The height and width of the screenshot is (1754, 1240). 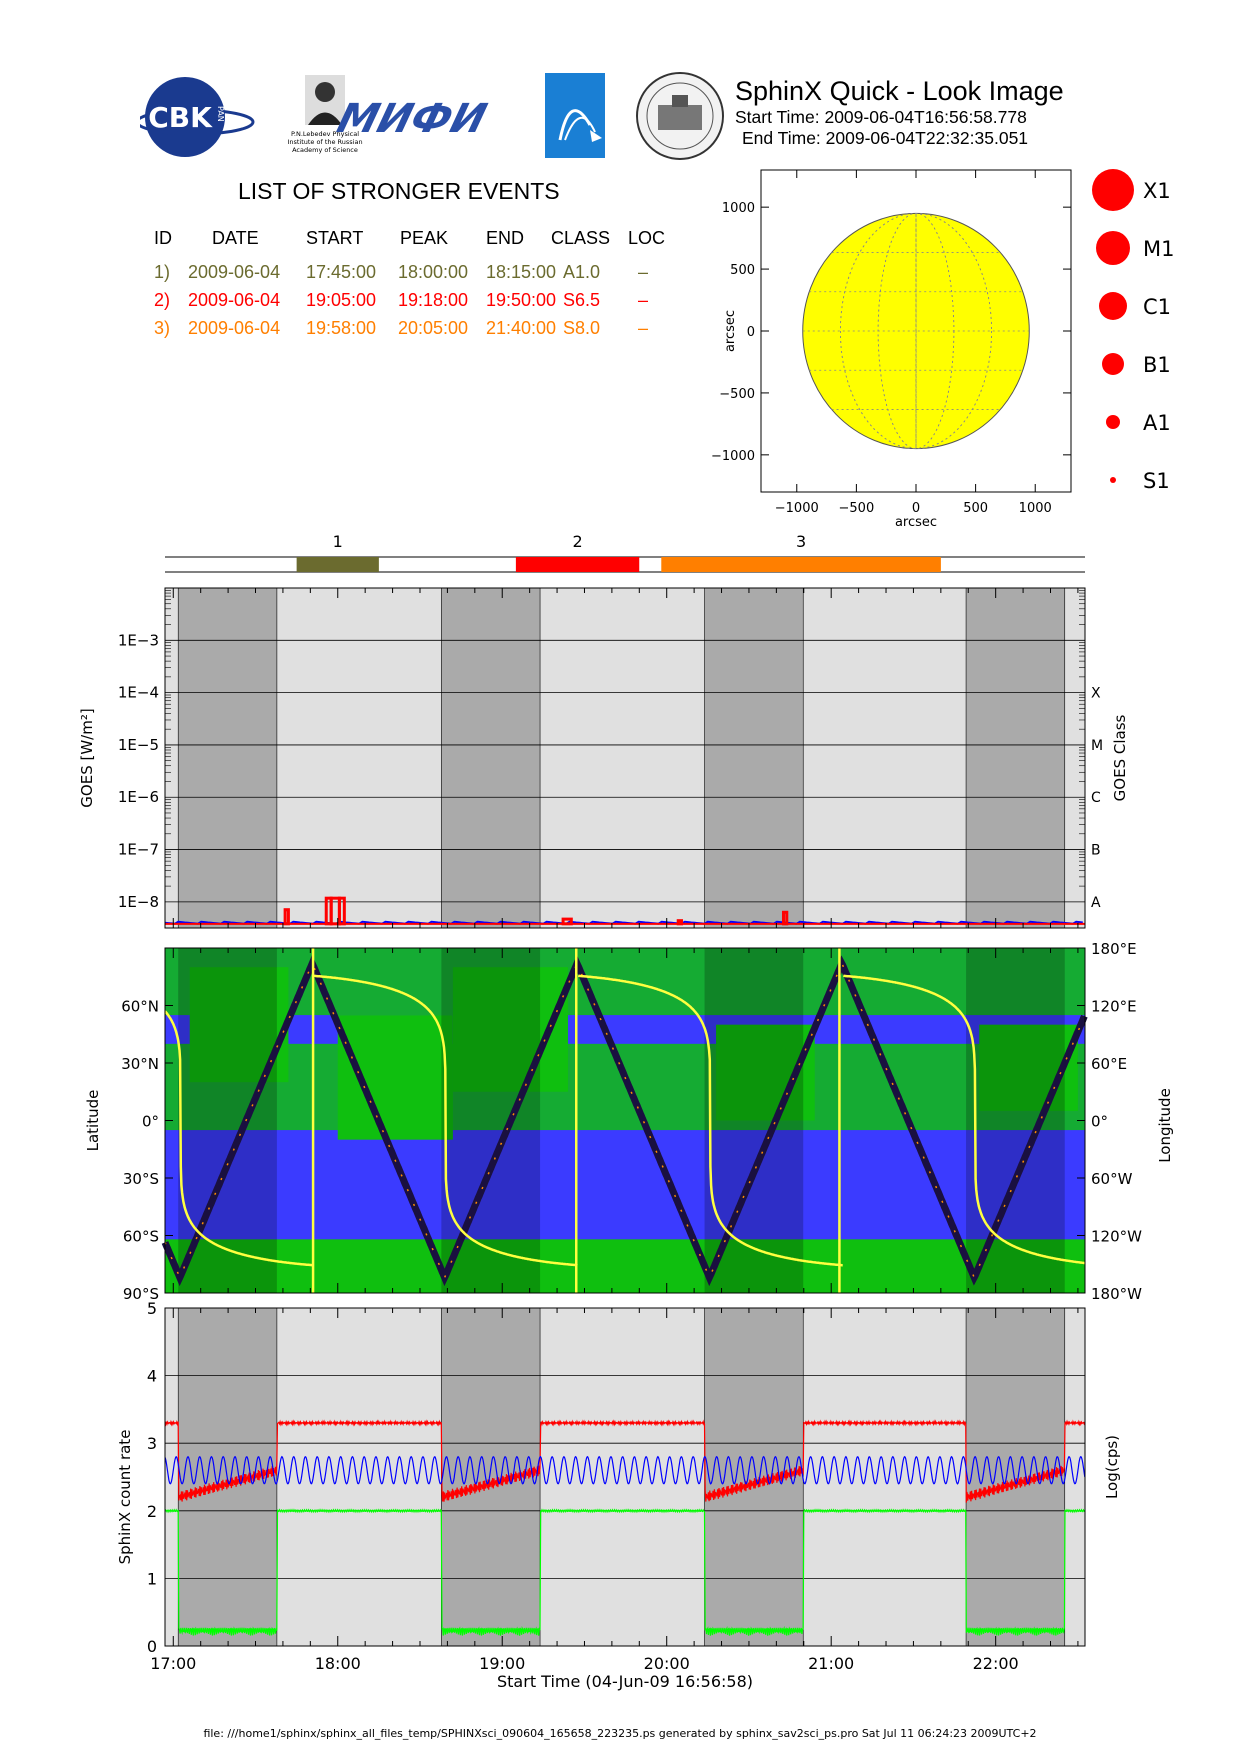 What do you see at coordinates (582, 328) in the screenshot?
I see `event-class: S8.0` at bounding box center [582, 328].